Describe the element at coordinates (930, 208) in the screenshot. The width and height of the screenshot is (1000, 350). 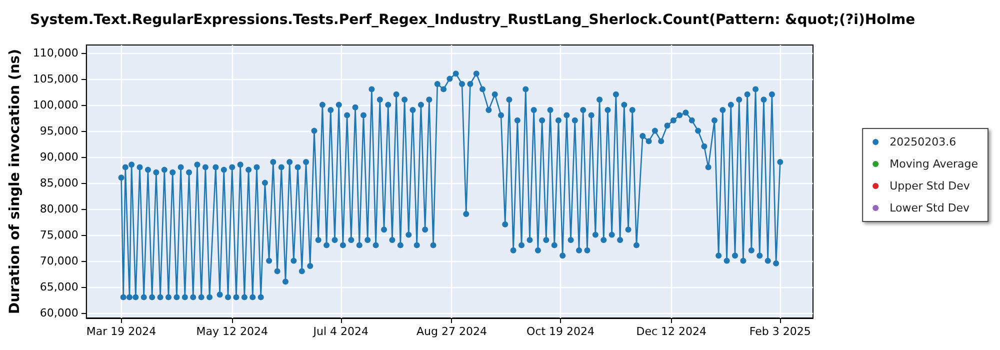
I see `legend-label: Lower Std Dev` at that location.